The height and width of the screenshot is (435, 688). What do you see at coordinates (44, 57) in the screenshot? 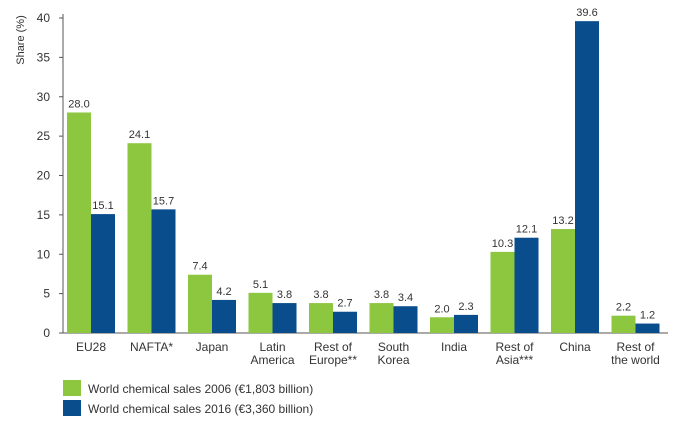
I see `y-tick-label: 35` at bounding box center [44, 57].